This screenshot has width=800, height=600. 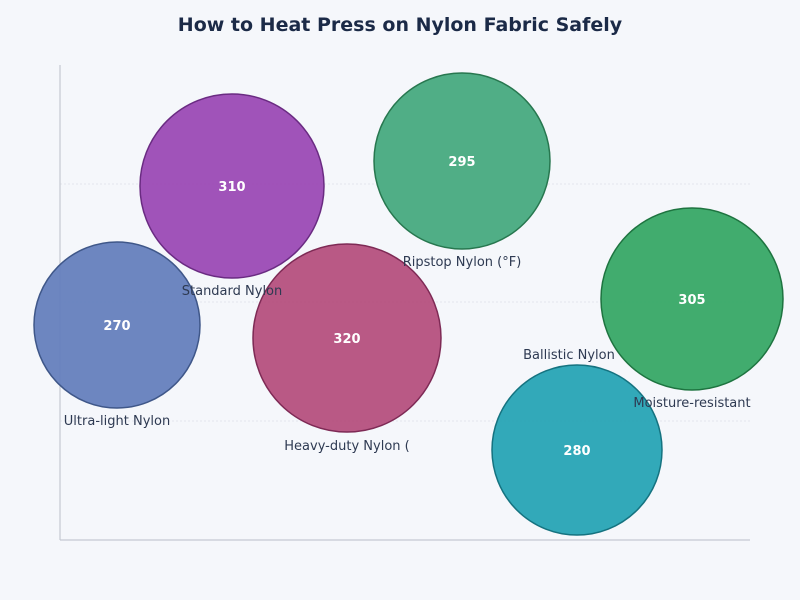 I want to click on bubble-label: Ballistic Nylon, so click(x=569, y=355).